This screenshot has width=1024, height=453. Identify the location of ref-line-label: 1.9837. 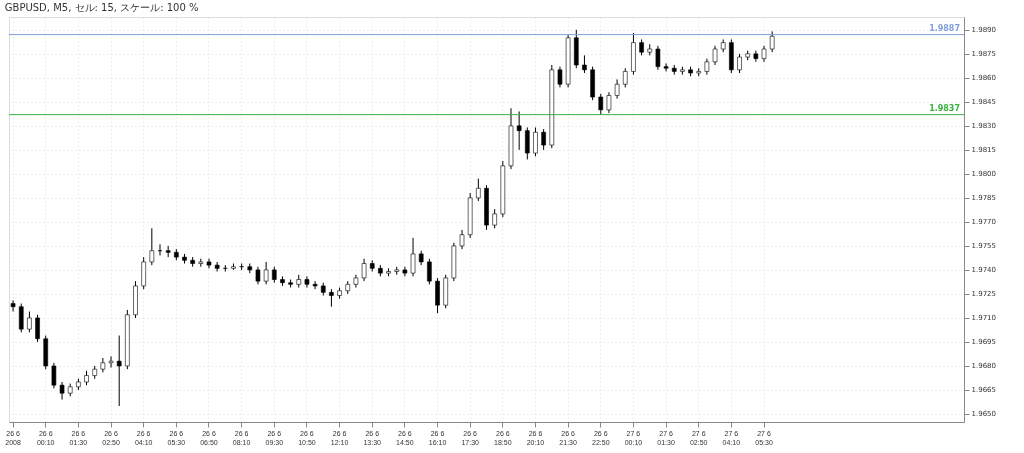
(944, 108).